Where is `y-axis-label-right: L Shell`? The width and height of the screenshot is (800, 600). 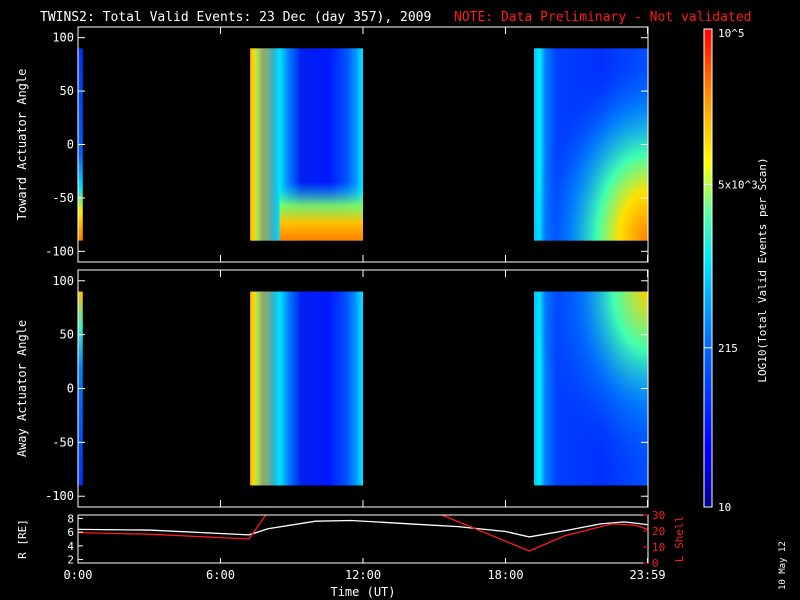
y-axis-label-right: L Shell is located at coordinates (679, 539).